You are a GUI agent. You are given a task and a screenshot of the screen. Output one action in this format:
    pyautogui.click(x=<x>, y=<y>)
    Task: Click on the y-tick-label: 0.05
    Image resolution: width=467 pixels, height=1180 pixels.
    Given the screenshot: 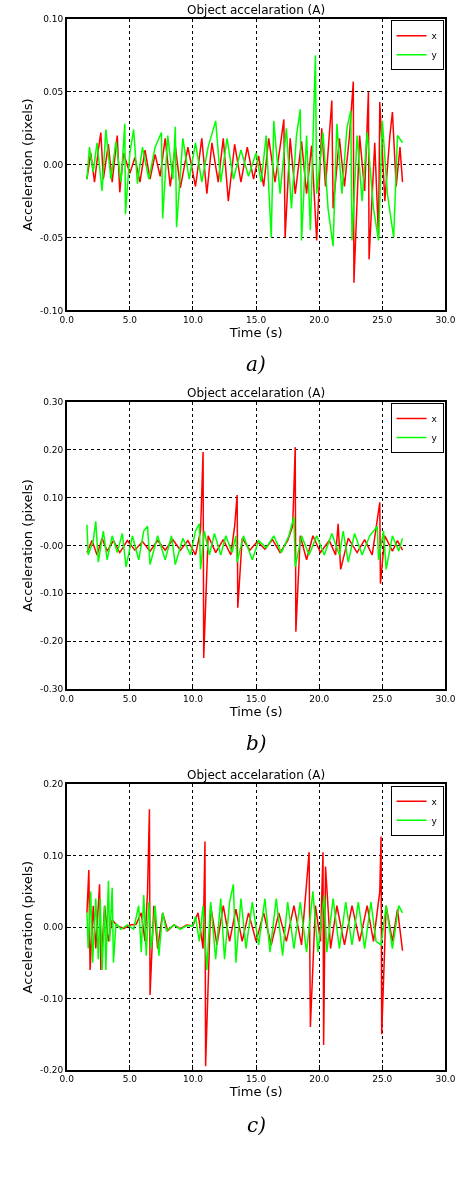 What is the action you would take?
    pyautogui.click(x=53, y=91)
    